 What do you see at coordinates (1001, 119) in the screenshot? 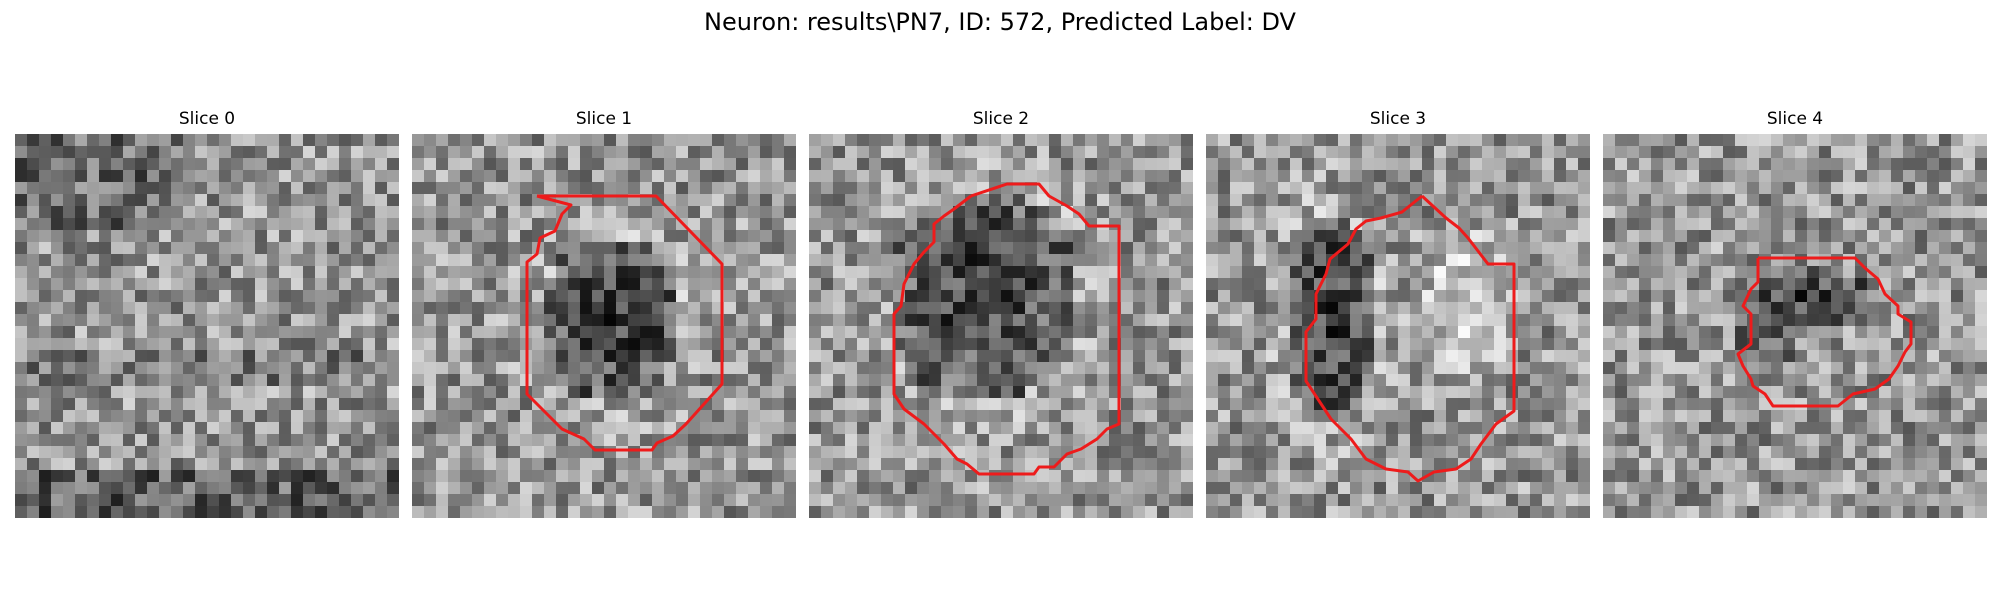
I see `slice-title: Slice 2` at bounding box center [1001, 119].